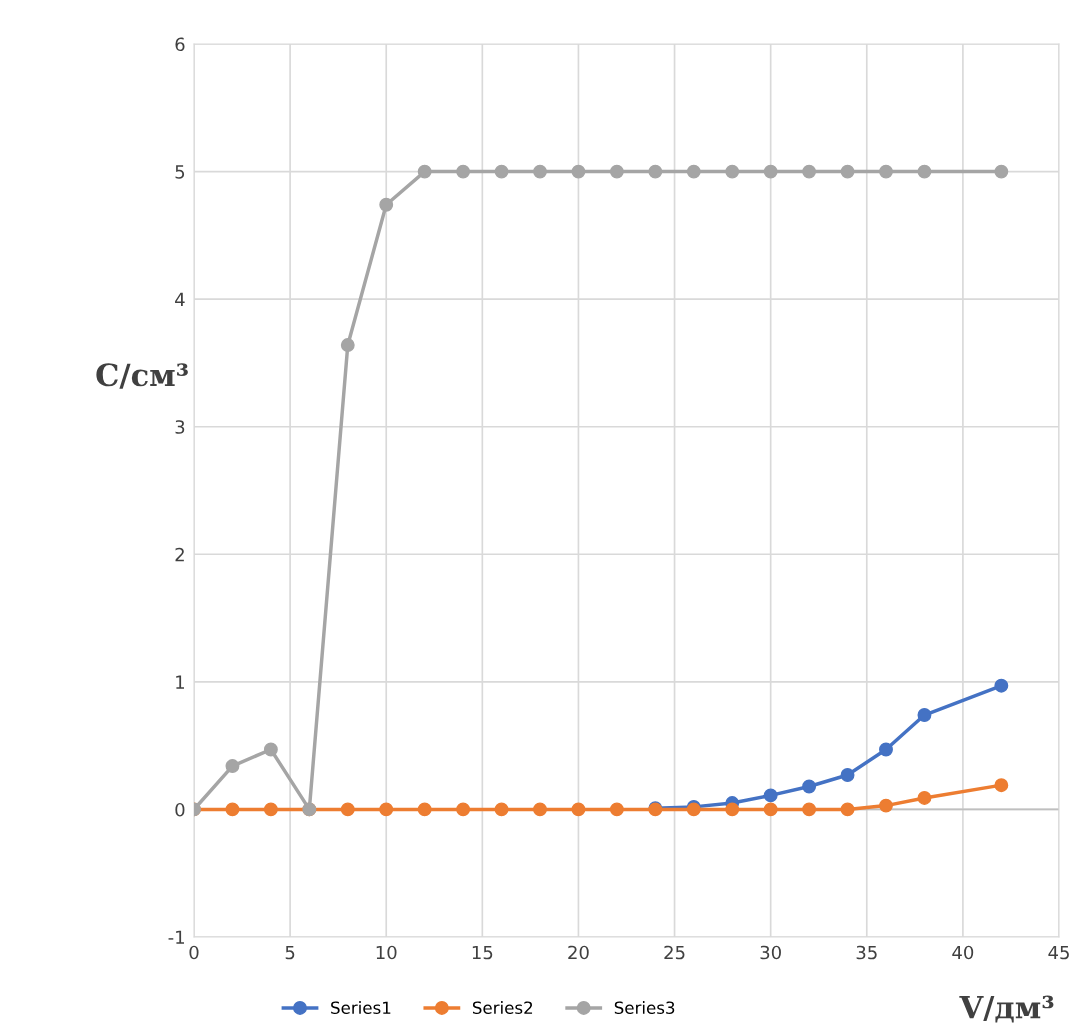 Image resolution: width=1089 pixels, height=1028 pixels. I want to click on x-tick-label: 10, so click(386, 952).